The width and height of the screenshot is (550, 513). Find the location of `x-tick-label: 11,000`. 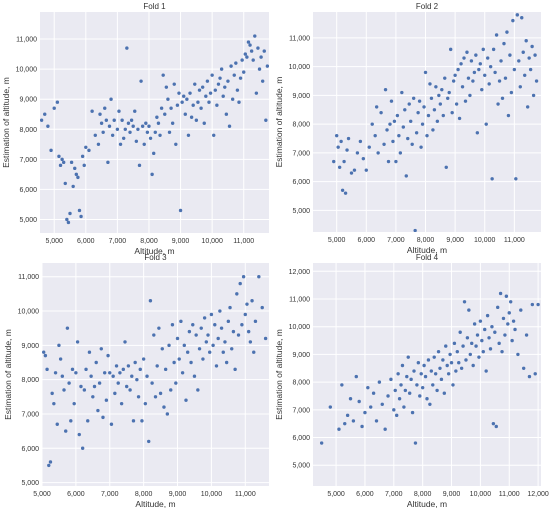

x-tick-label: 11,000 is located at coordinates (514, 240).